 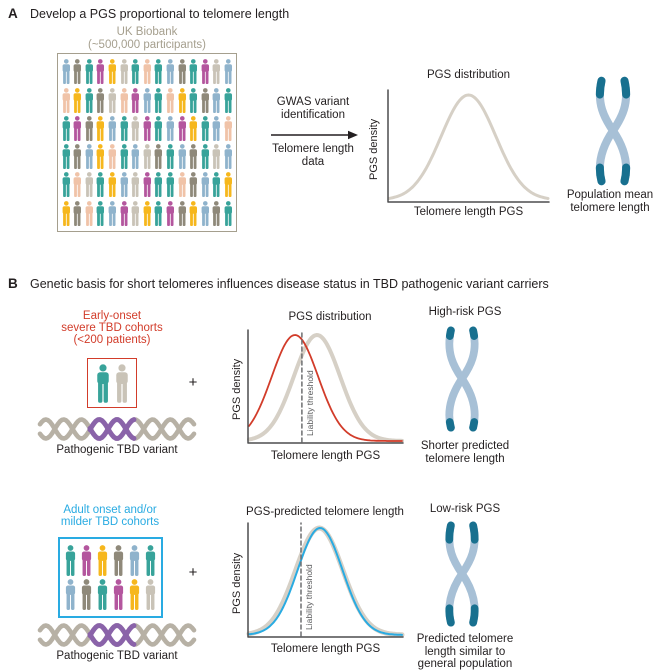 I want to click on chart-b2-ylabel: PGS density, so click(x=237, y=583).